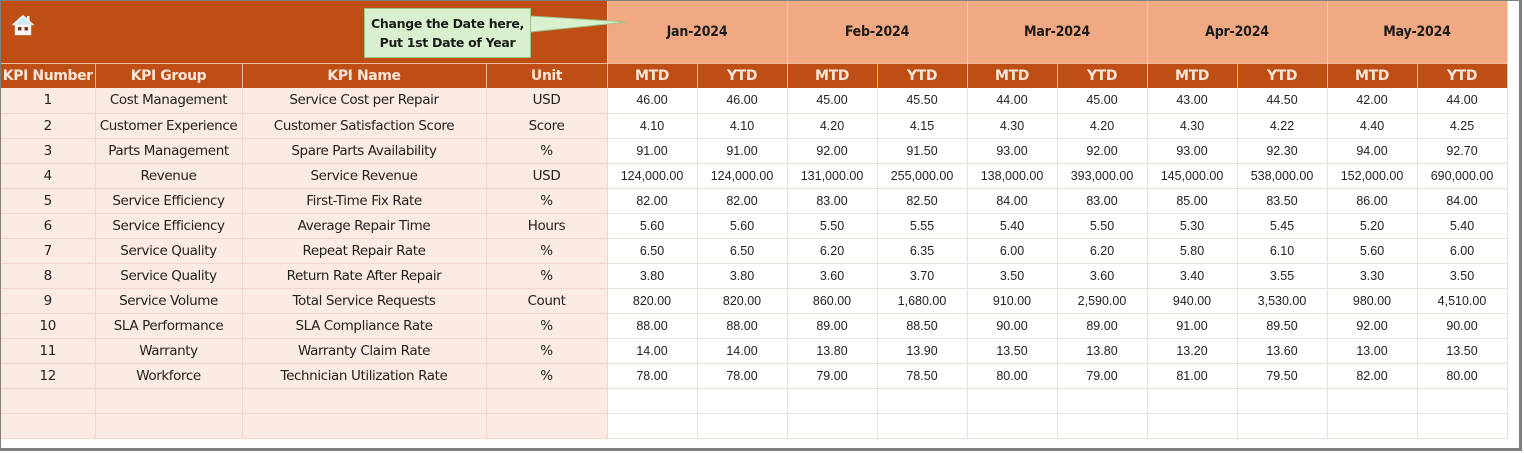  Describe the element at coordinates (832, 326) in the screenshot. I see `mtd-value-cell: 89.00` at that location.